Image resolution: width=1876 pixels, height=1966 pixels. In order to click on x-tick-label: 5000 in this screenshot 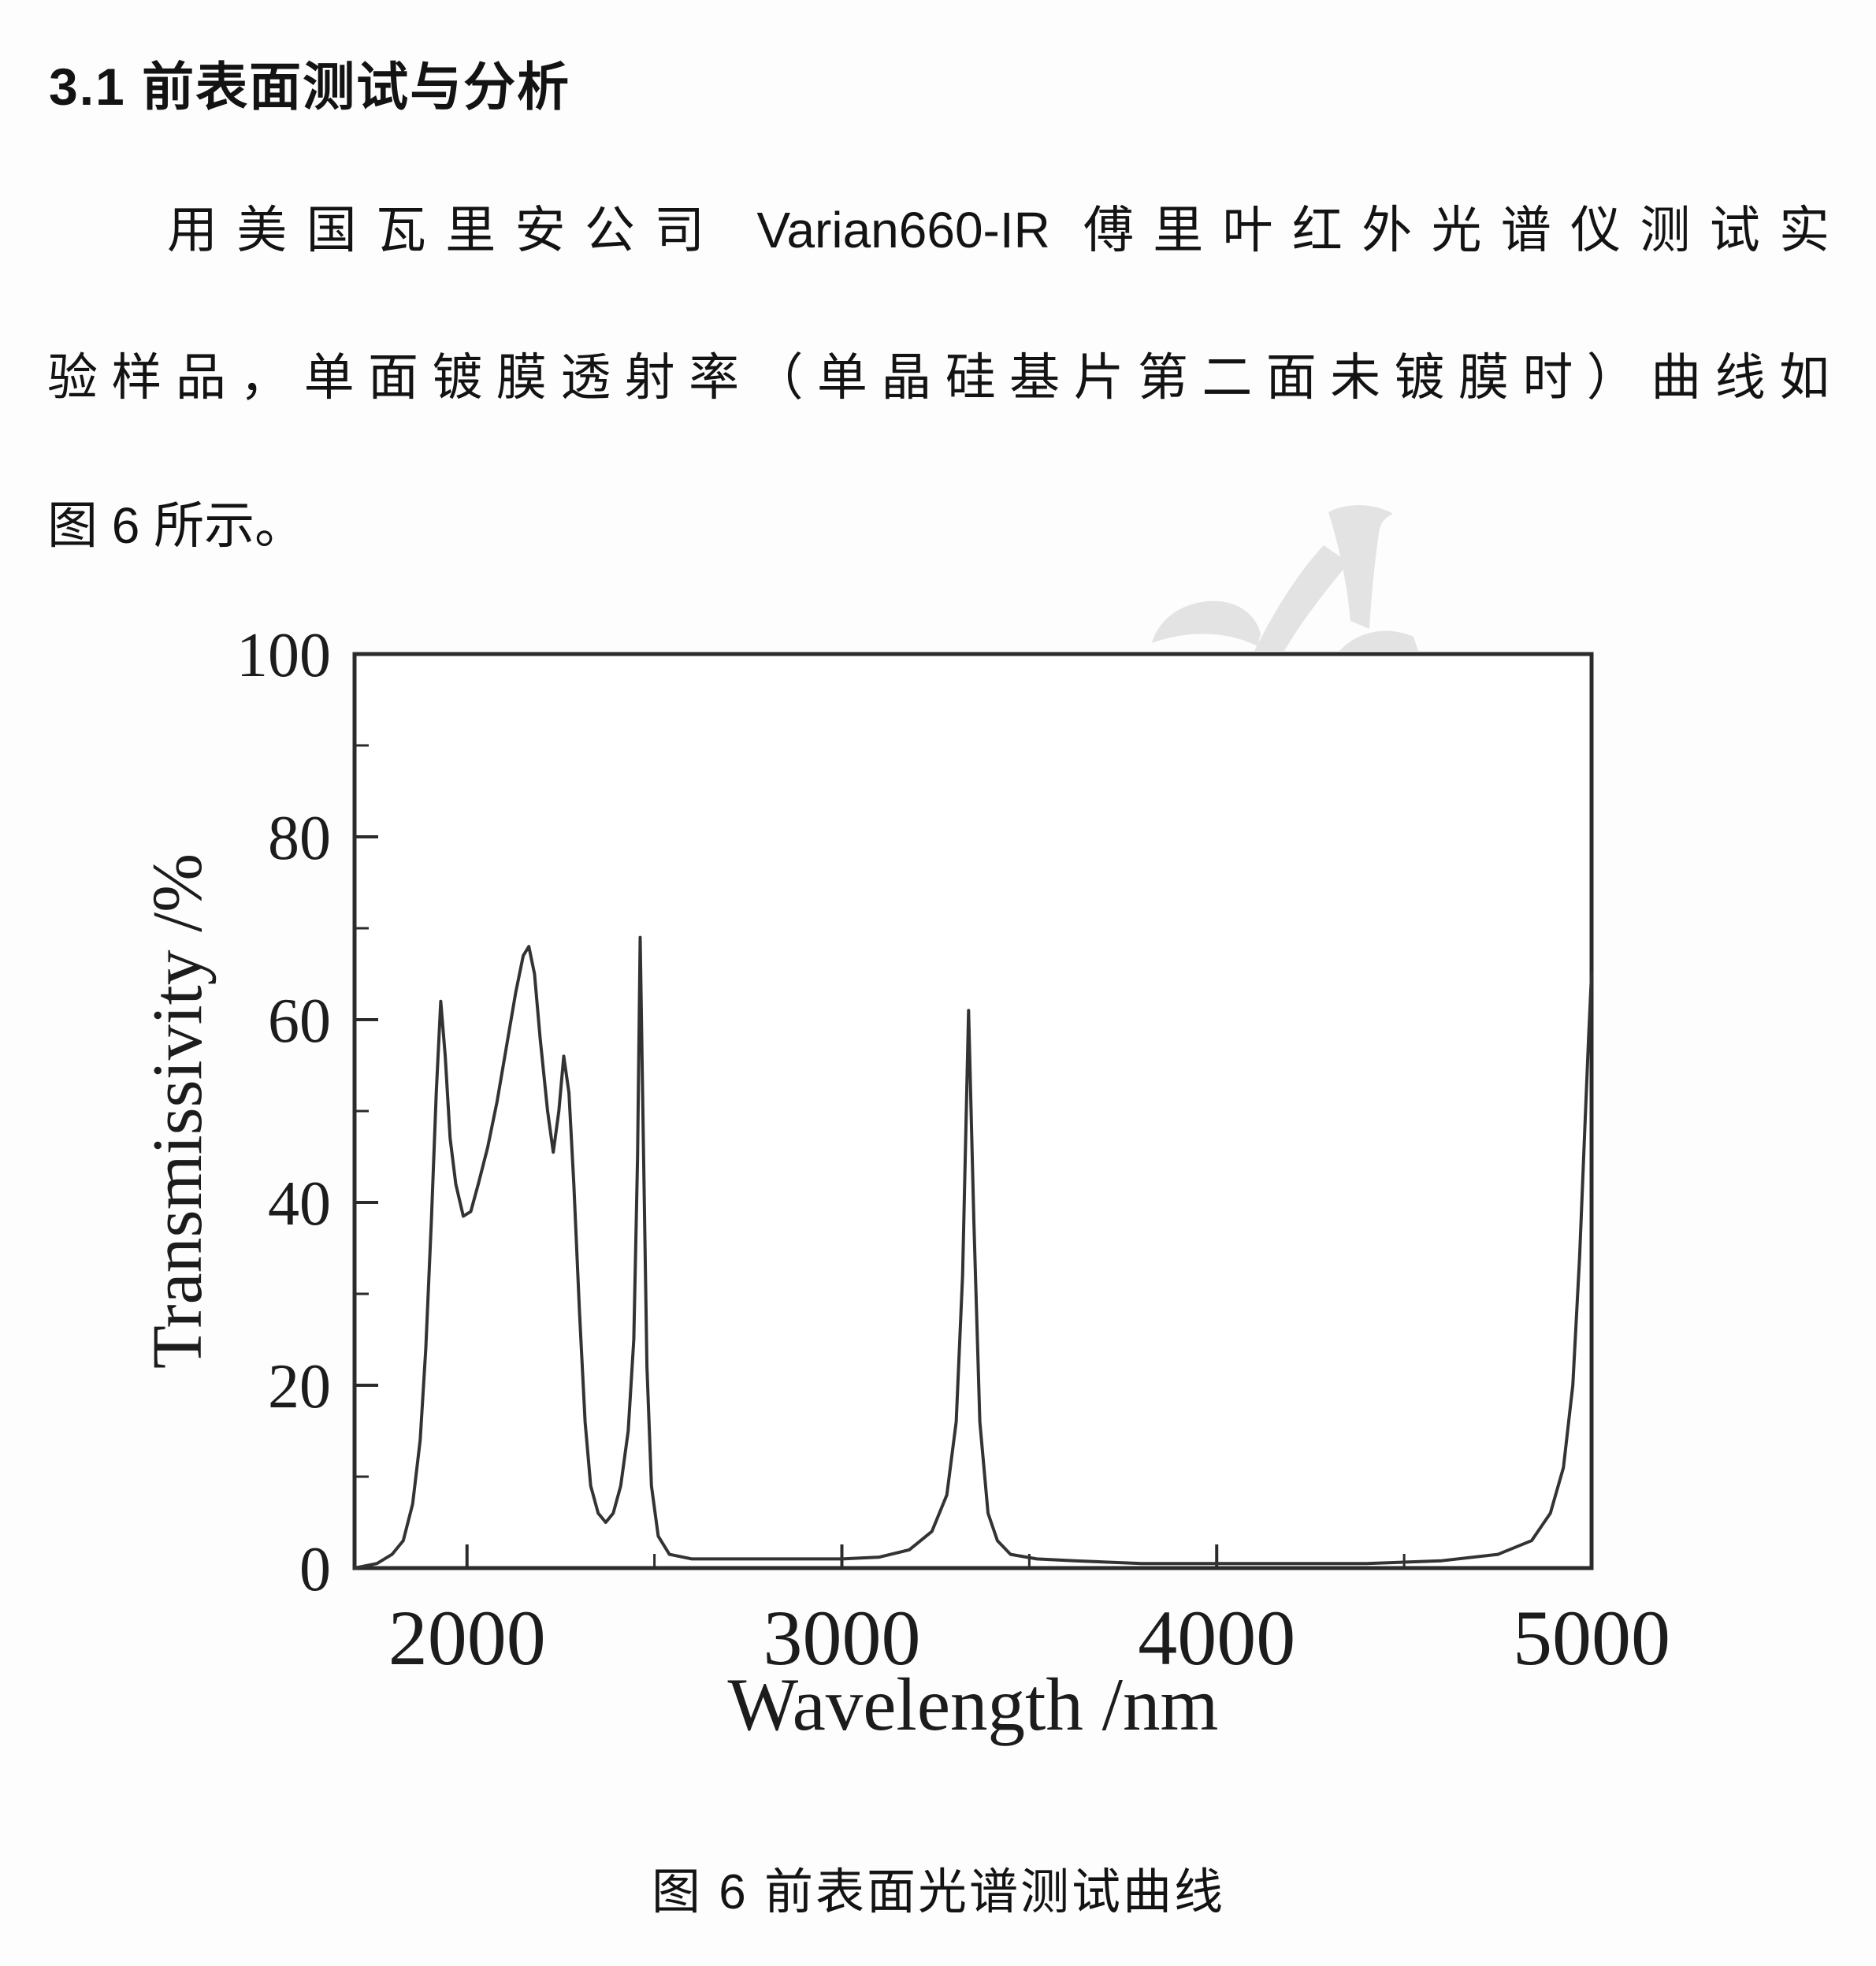, I will do `click(1591, 1638)`.